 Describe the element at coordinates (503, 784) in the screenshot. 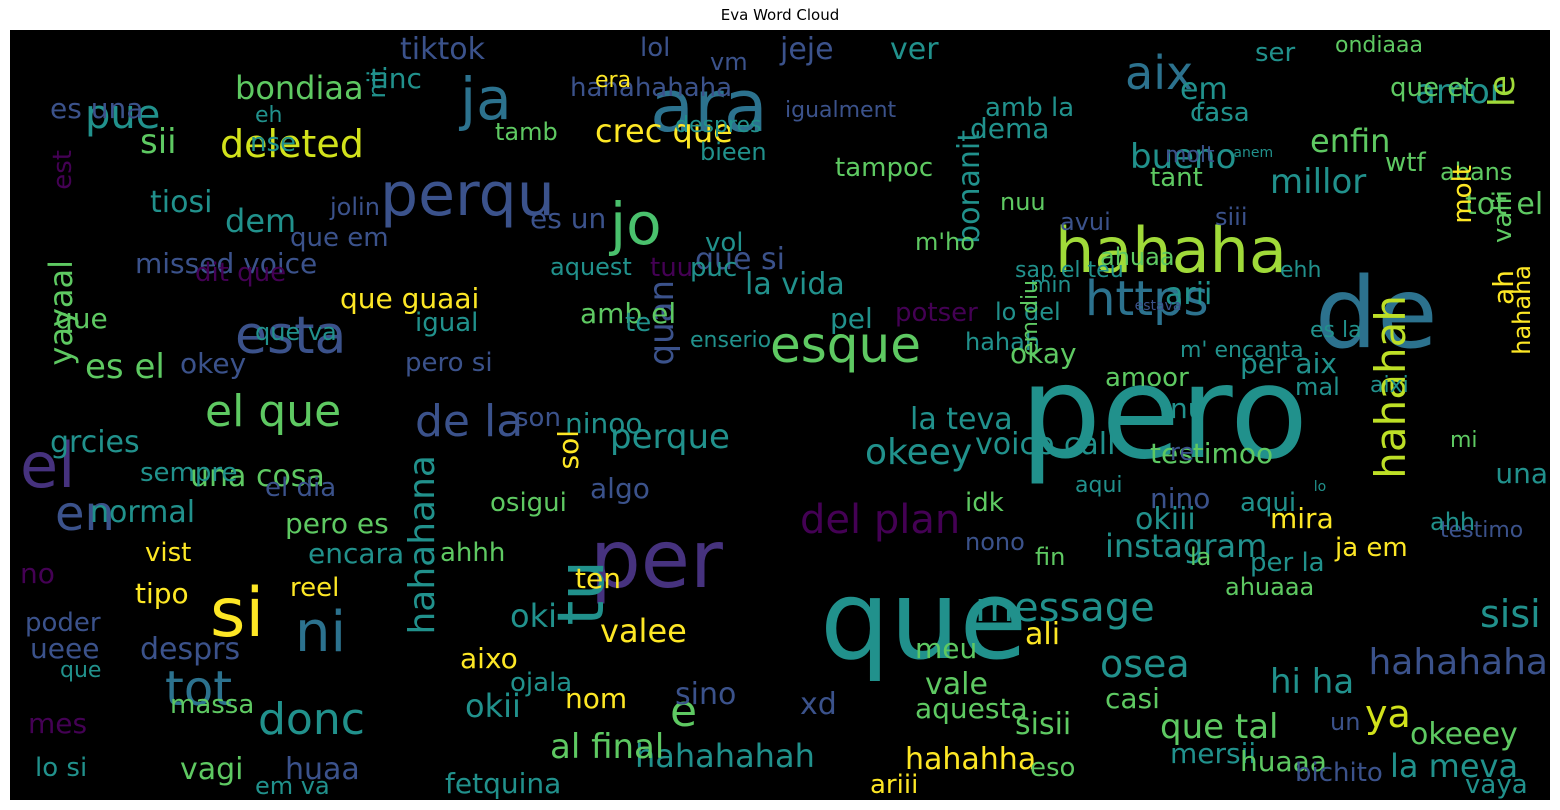

I see `cloud-word: fetquina` at that location.